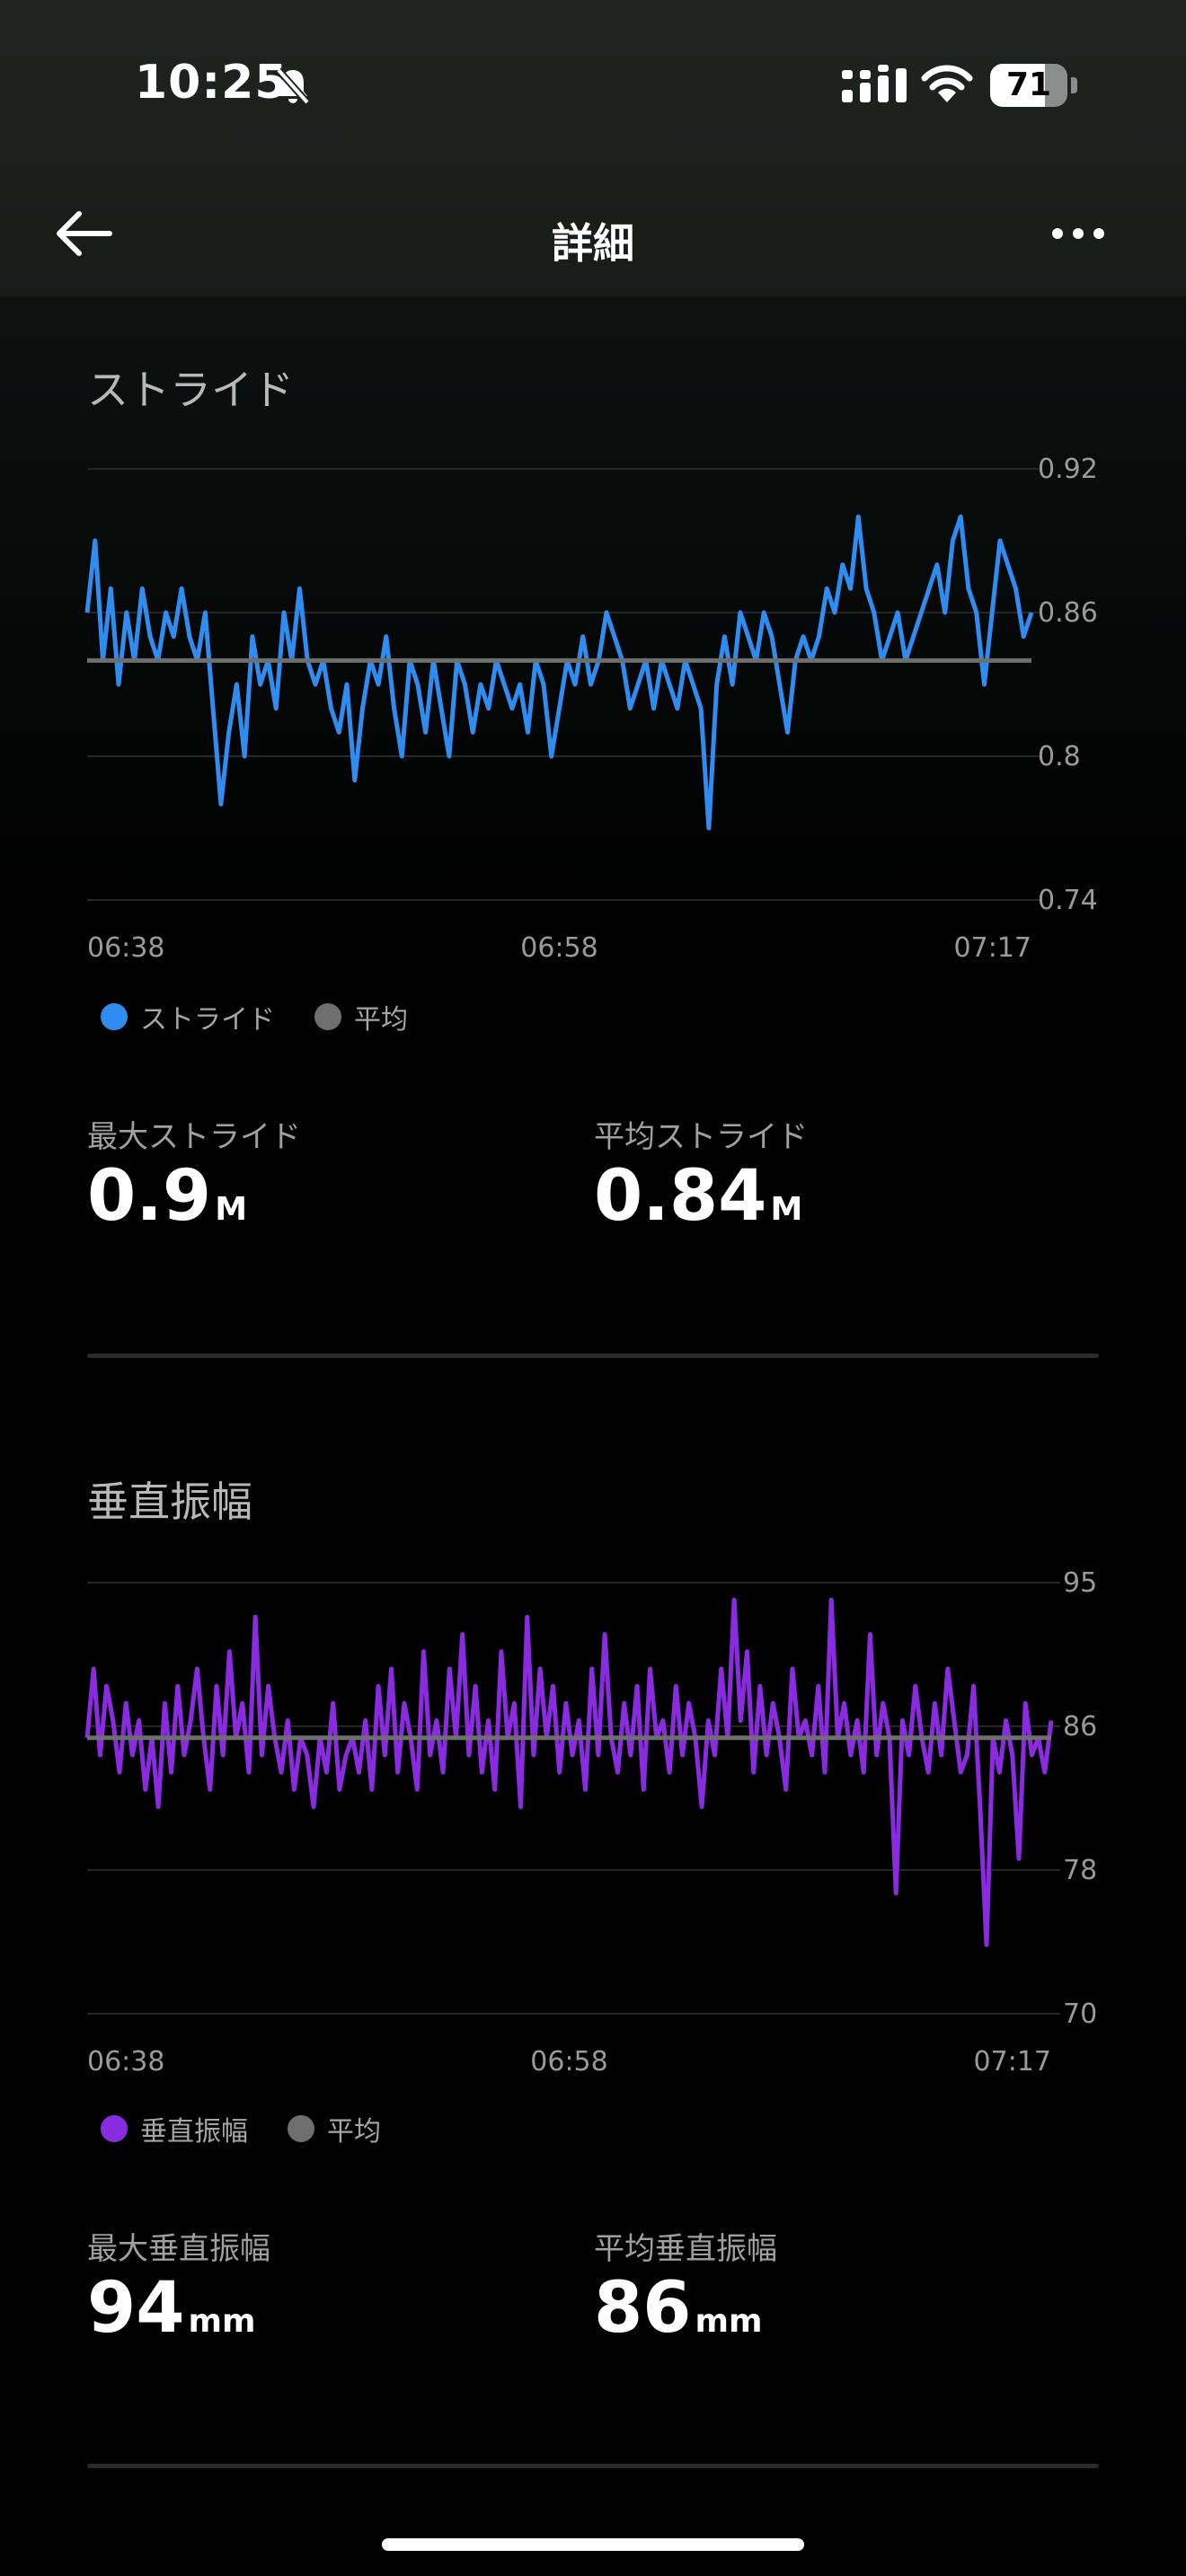  What do you see at coordinates (149, 1196) in the screenshot?
I see `max-stride-value: 0.9` at bounding box center [149, 1196].